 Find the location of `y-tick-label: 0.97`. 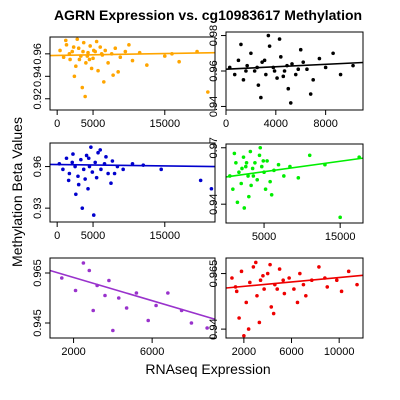

y-tick-label: 0.97 is located at coordinates (214, 147).